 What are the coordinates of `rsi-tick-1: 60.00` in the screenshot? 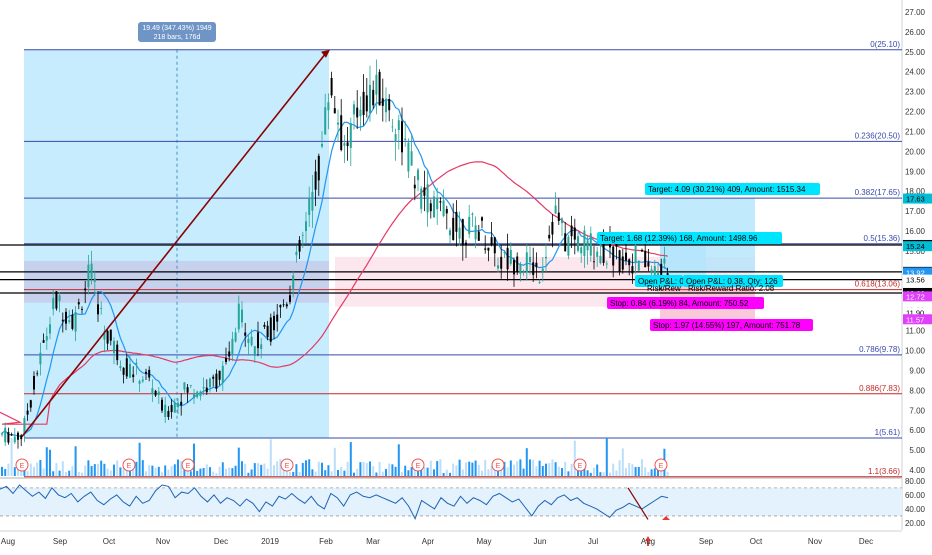 It's located at (915, 495).